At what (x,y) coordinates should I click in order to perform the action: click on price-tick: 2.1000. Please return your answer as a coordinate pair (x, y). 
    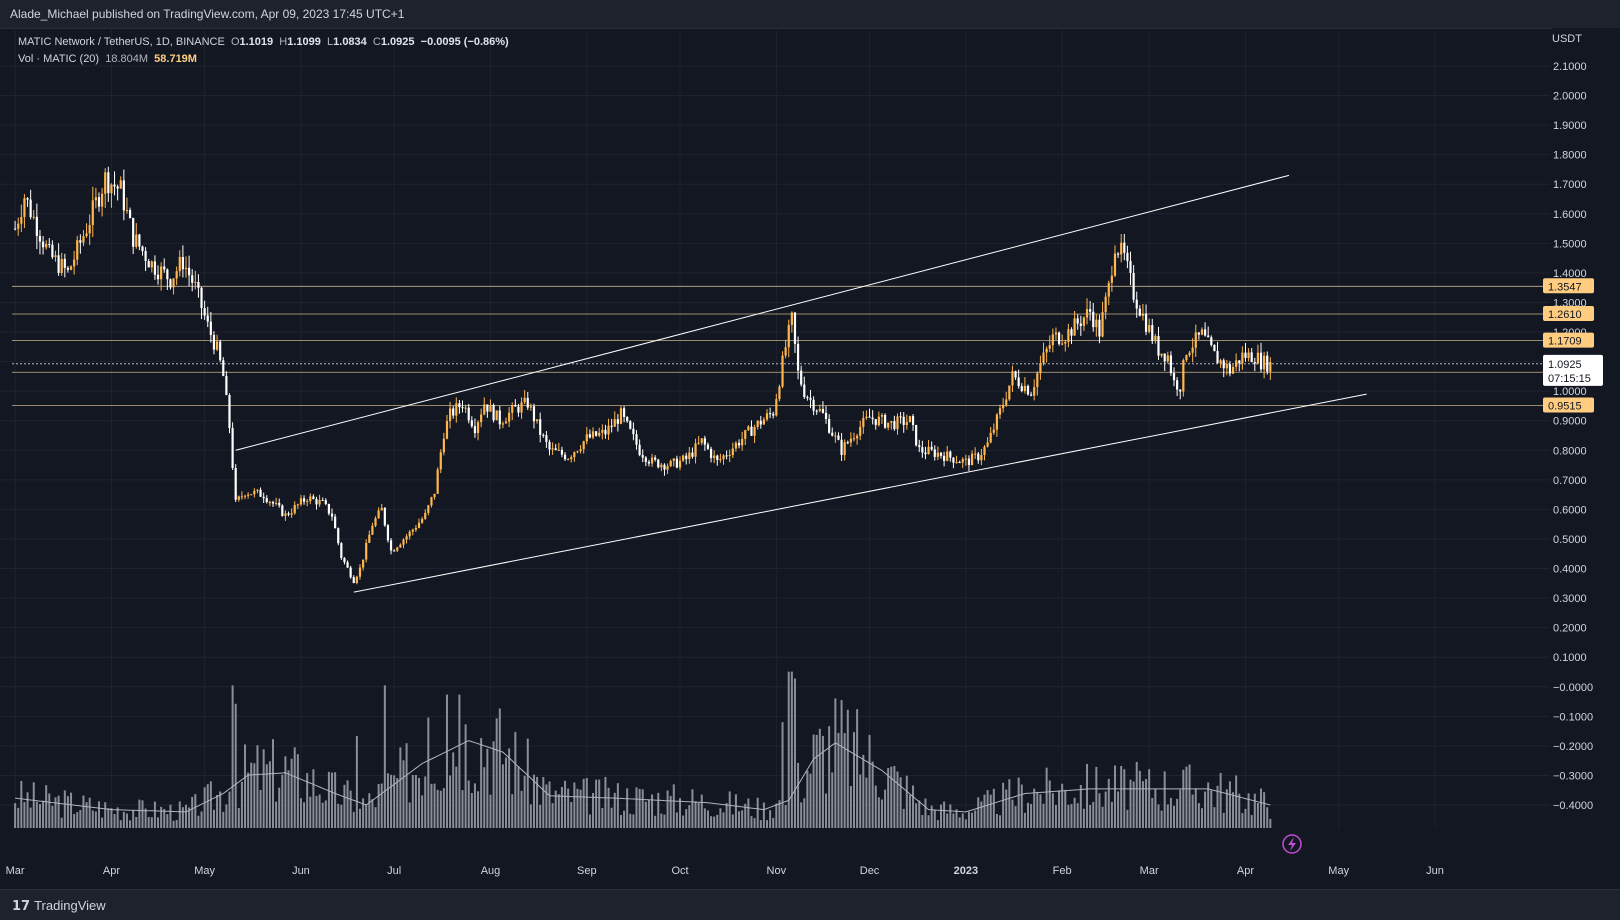
    Looking at the image, I should click on (1570, 67).